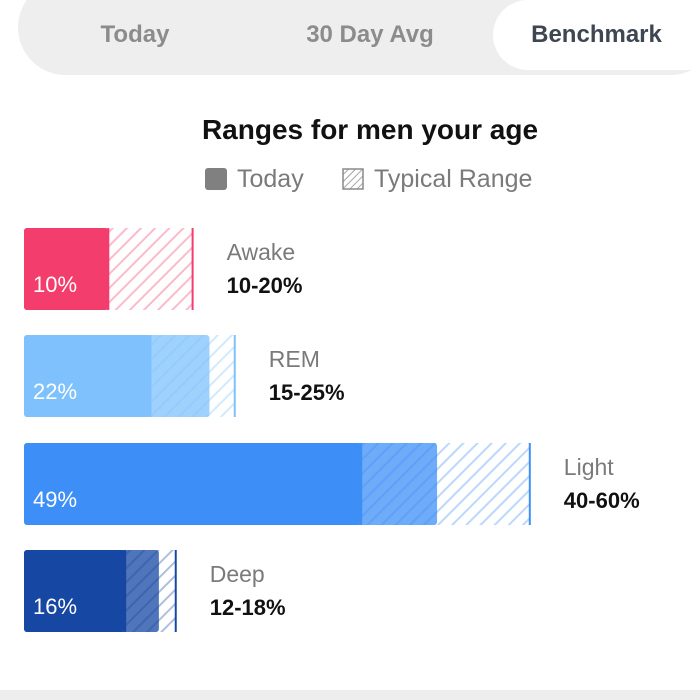 The height and width of the screenshot is (700, 700). What do you see at coordinates (453, 178) in the screenshot?
I see `legend-typical-label: Typical Range` at bounding box center [453, 178].